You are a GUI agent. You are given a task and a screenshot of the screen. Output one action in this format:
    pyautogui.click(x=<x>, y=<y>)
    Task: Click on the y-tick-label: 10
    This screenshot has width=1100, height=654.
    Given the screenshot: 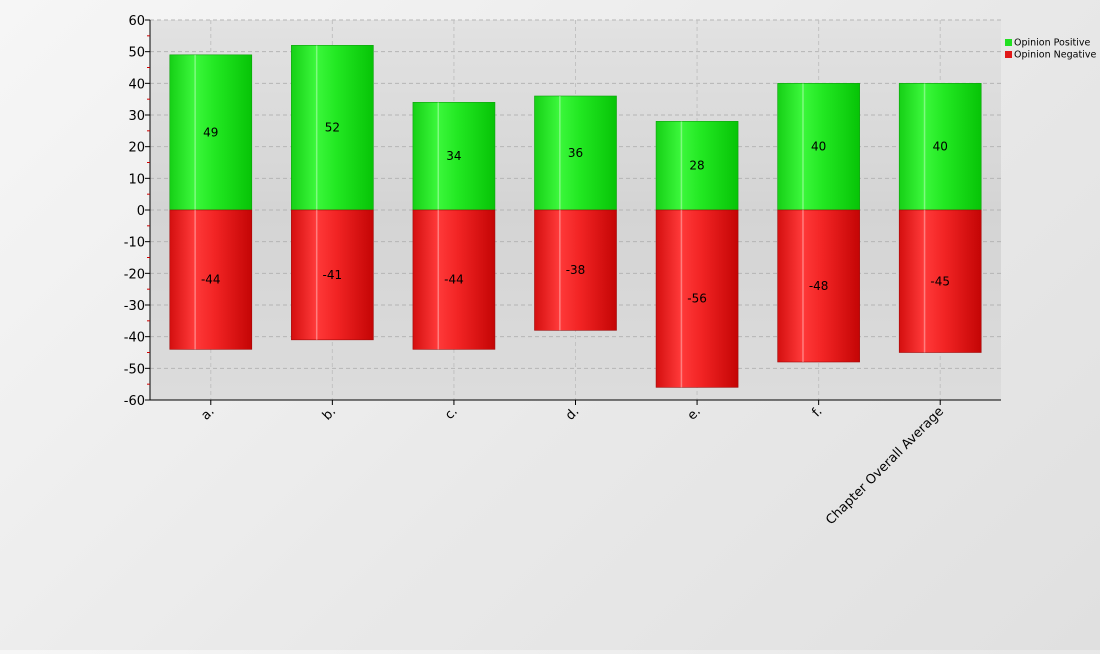 What is the action you would take?
    pyautogui.click(x=136, y=179)
    